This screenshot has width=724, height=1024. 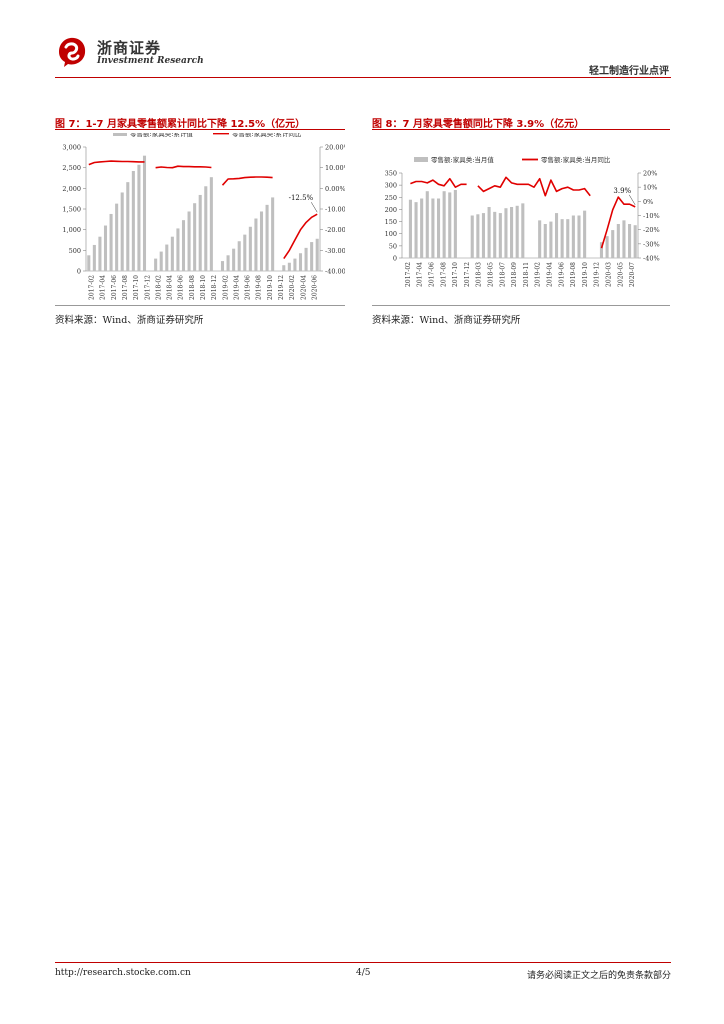 I want to click on chart8-x-tick-label: 2020-03, so click(x=609, y=274).